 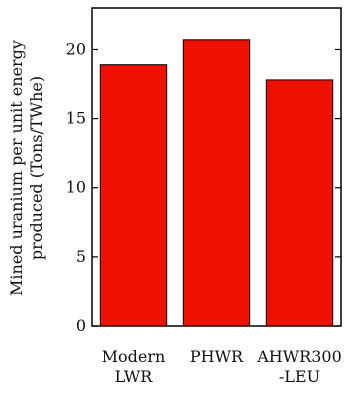 I want to click on y-tick-label-4: 20, so click(x=76, y=48).